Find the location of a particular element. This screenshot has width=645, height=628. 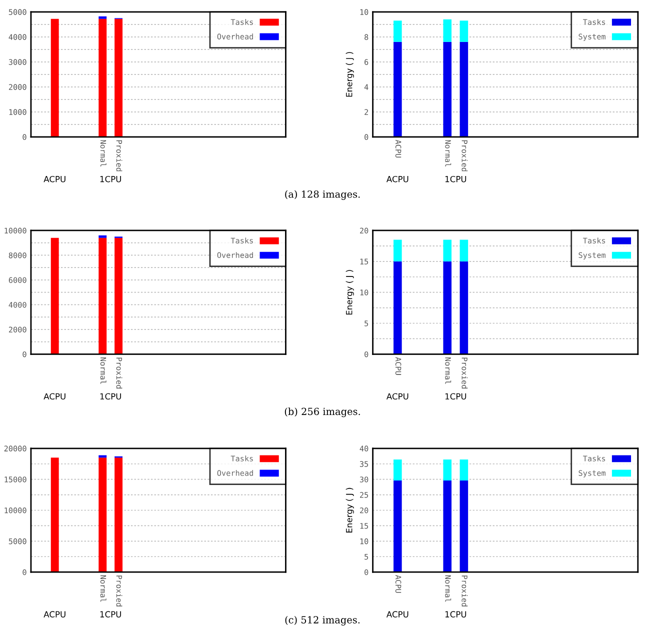

text: (b) 256 images. is located at coordinates (322, 413).